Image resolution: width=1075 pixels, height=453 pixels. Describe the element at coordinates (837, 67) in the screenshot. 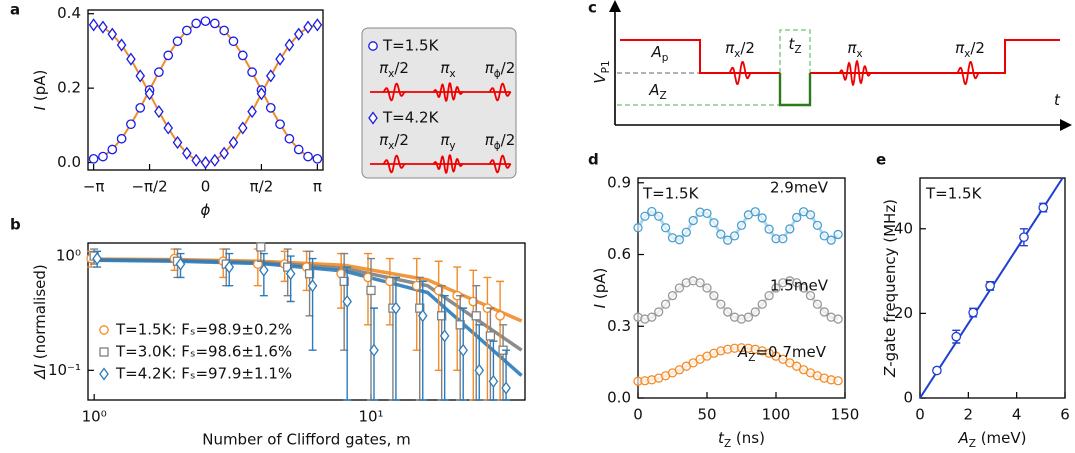

I see `axes` at that location.